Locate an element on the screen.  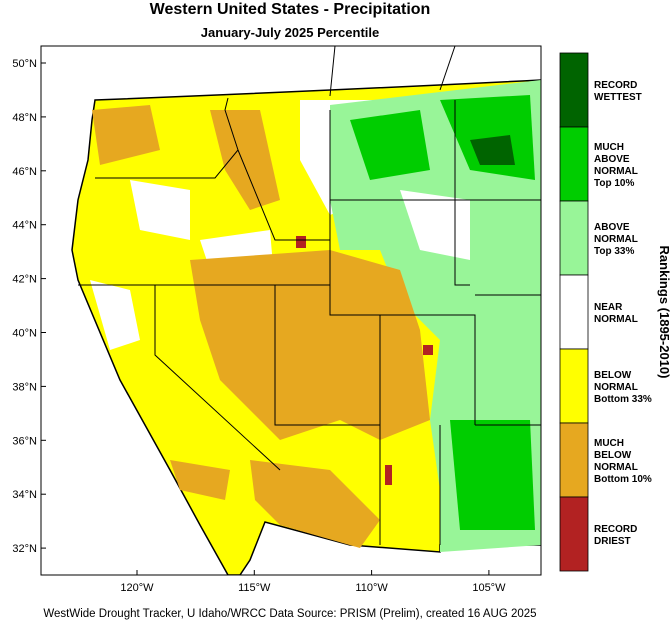
lat-label: 44°N is located at coordinates (24, 226).